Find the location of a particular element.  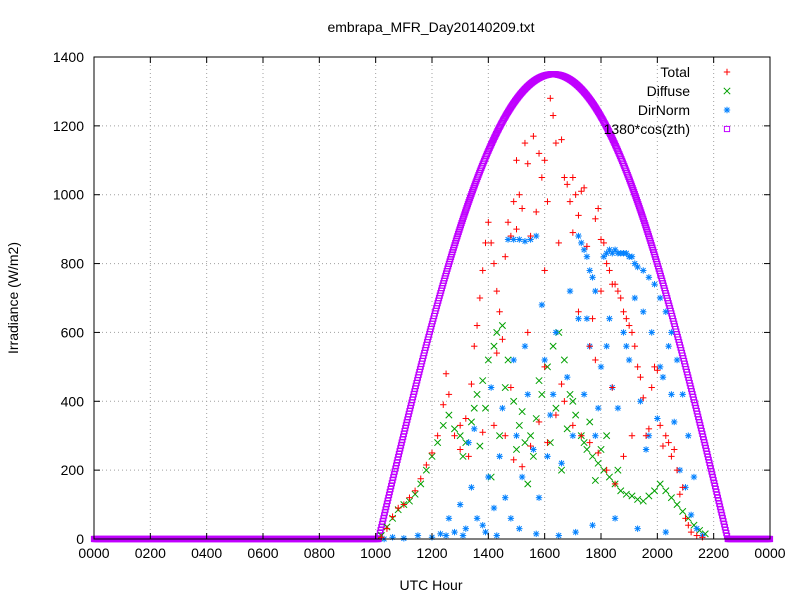

legend-label: Total is located at coordinates (675, 72).